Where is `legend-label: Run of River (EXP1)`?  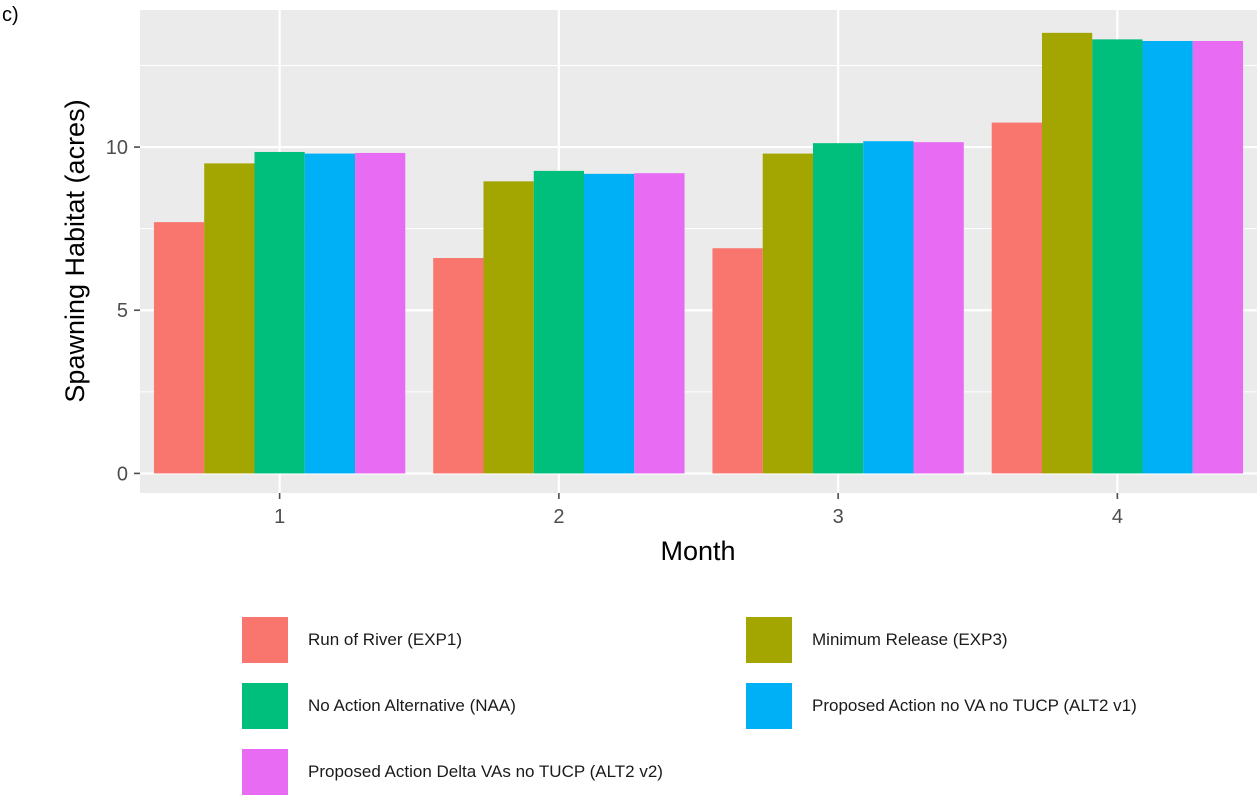
legend-label: Run of River (EXP1) is located at coordinates (385, 639).